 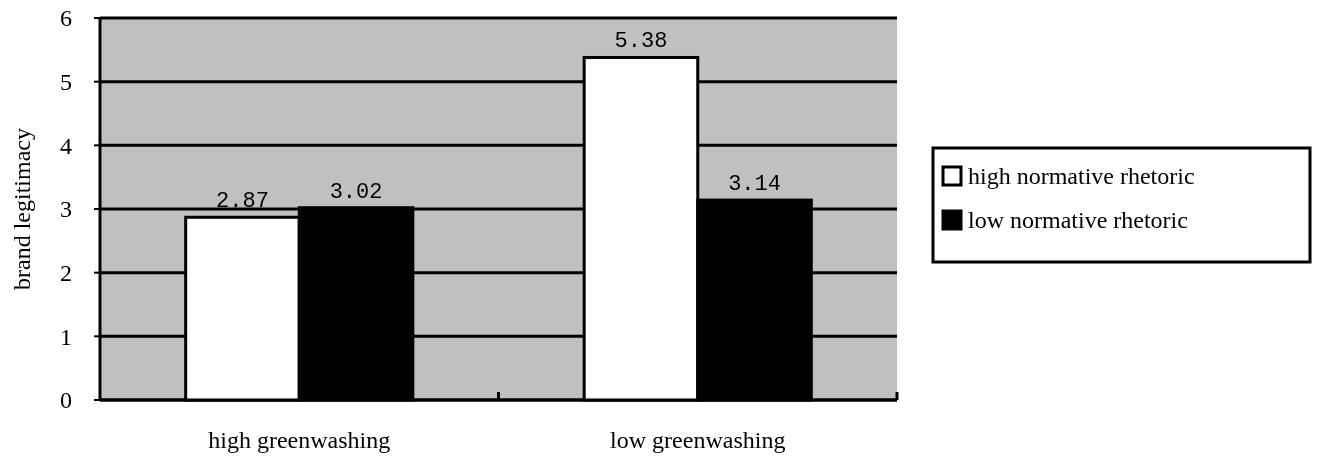 What do you see at coordinates (754, 185) in the screenshot?
I see `data-label: 3.14` at bounding box center [754, 185].